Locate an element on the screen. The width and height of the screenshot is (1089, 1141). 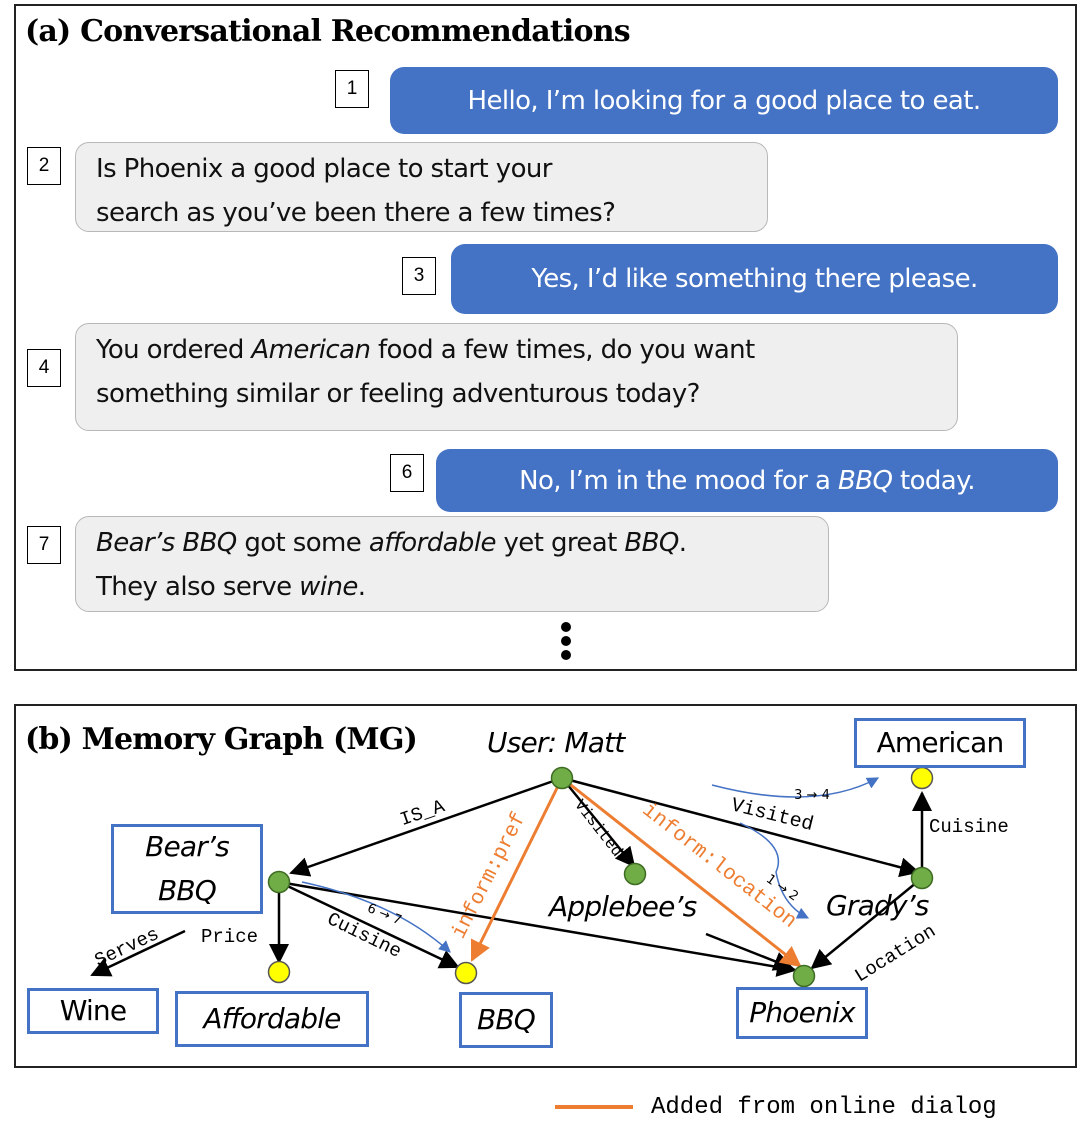
entity-bears-bbq: Bear’s BBQ is located at coordinates (187, 869).